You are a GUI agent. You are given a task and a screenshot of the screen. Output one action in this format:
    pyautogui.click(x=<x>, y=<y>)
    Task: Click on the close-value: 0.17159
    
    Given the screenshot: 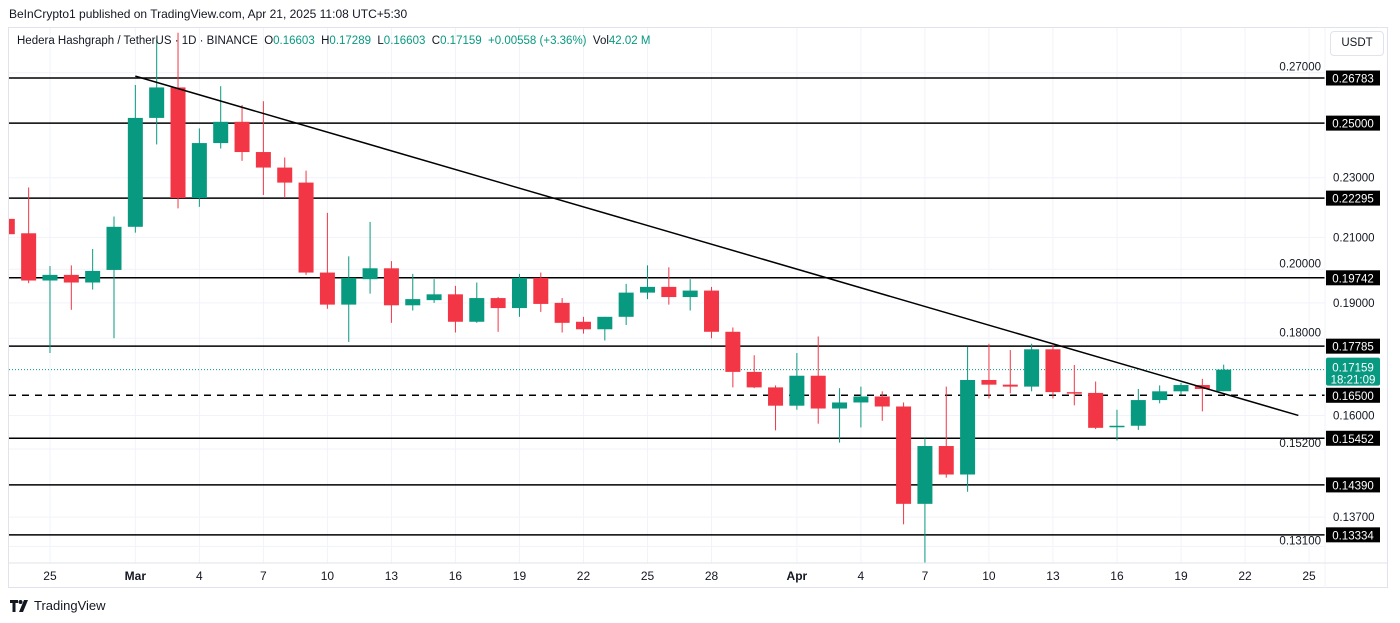 What is the action you would take?
    pyautogui.click(x=461, y=41)
    